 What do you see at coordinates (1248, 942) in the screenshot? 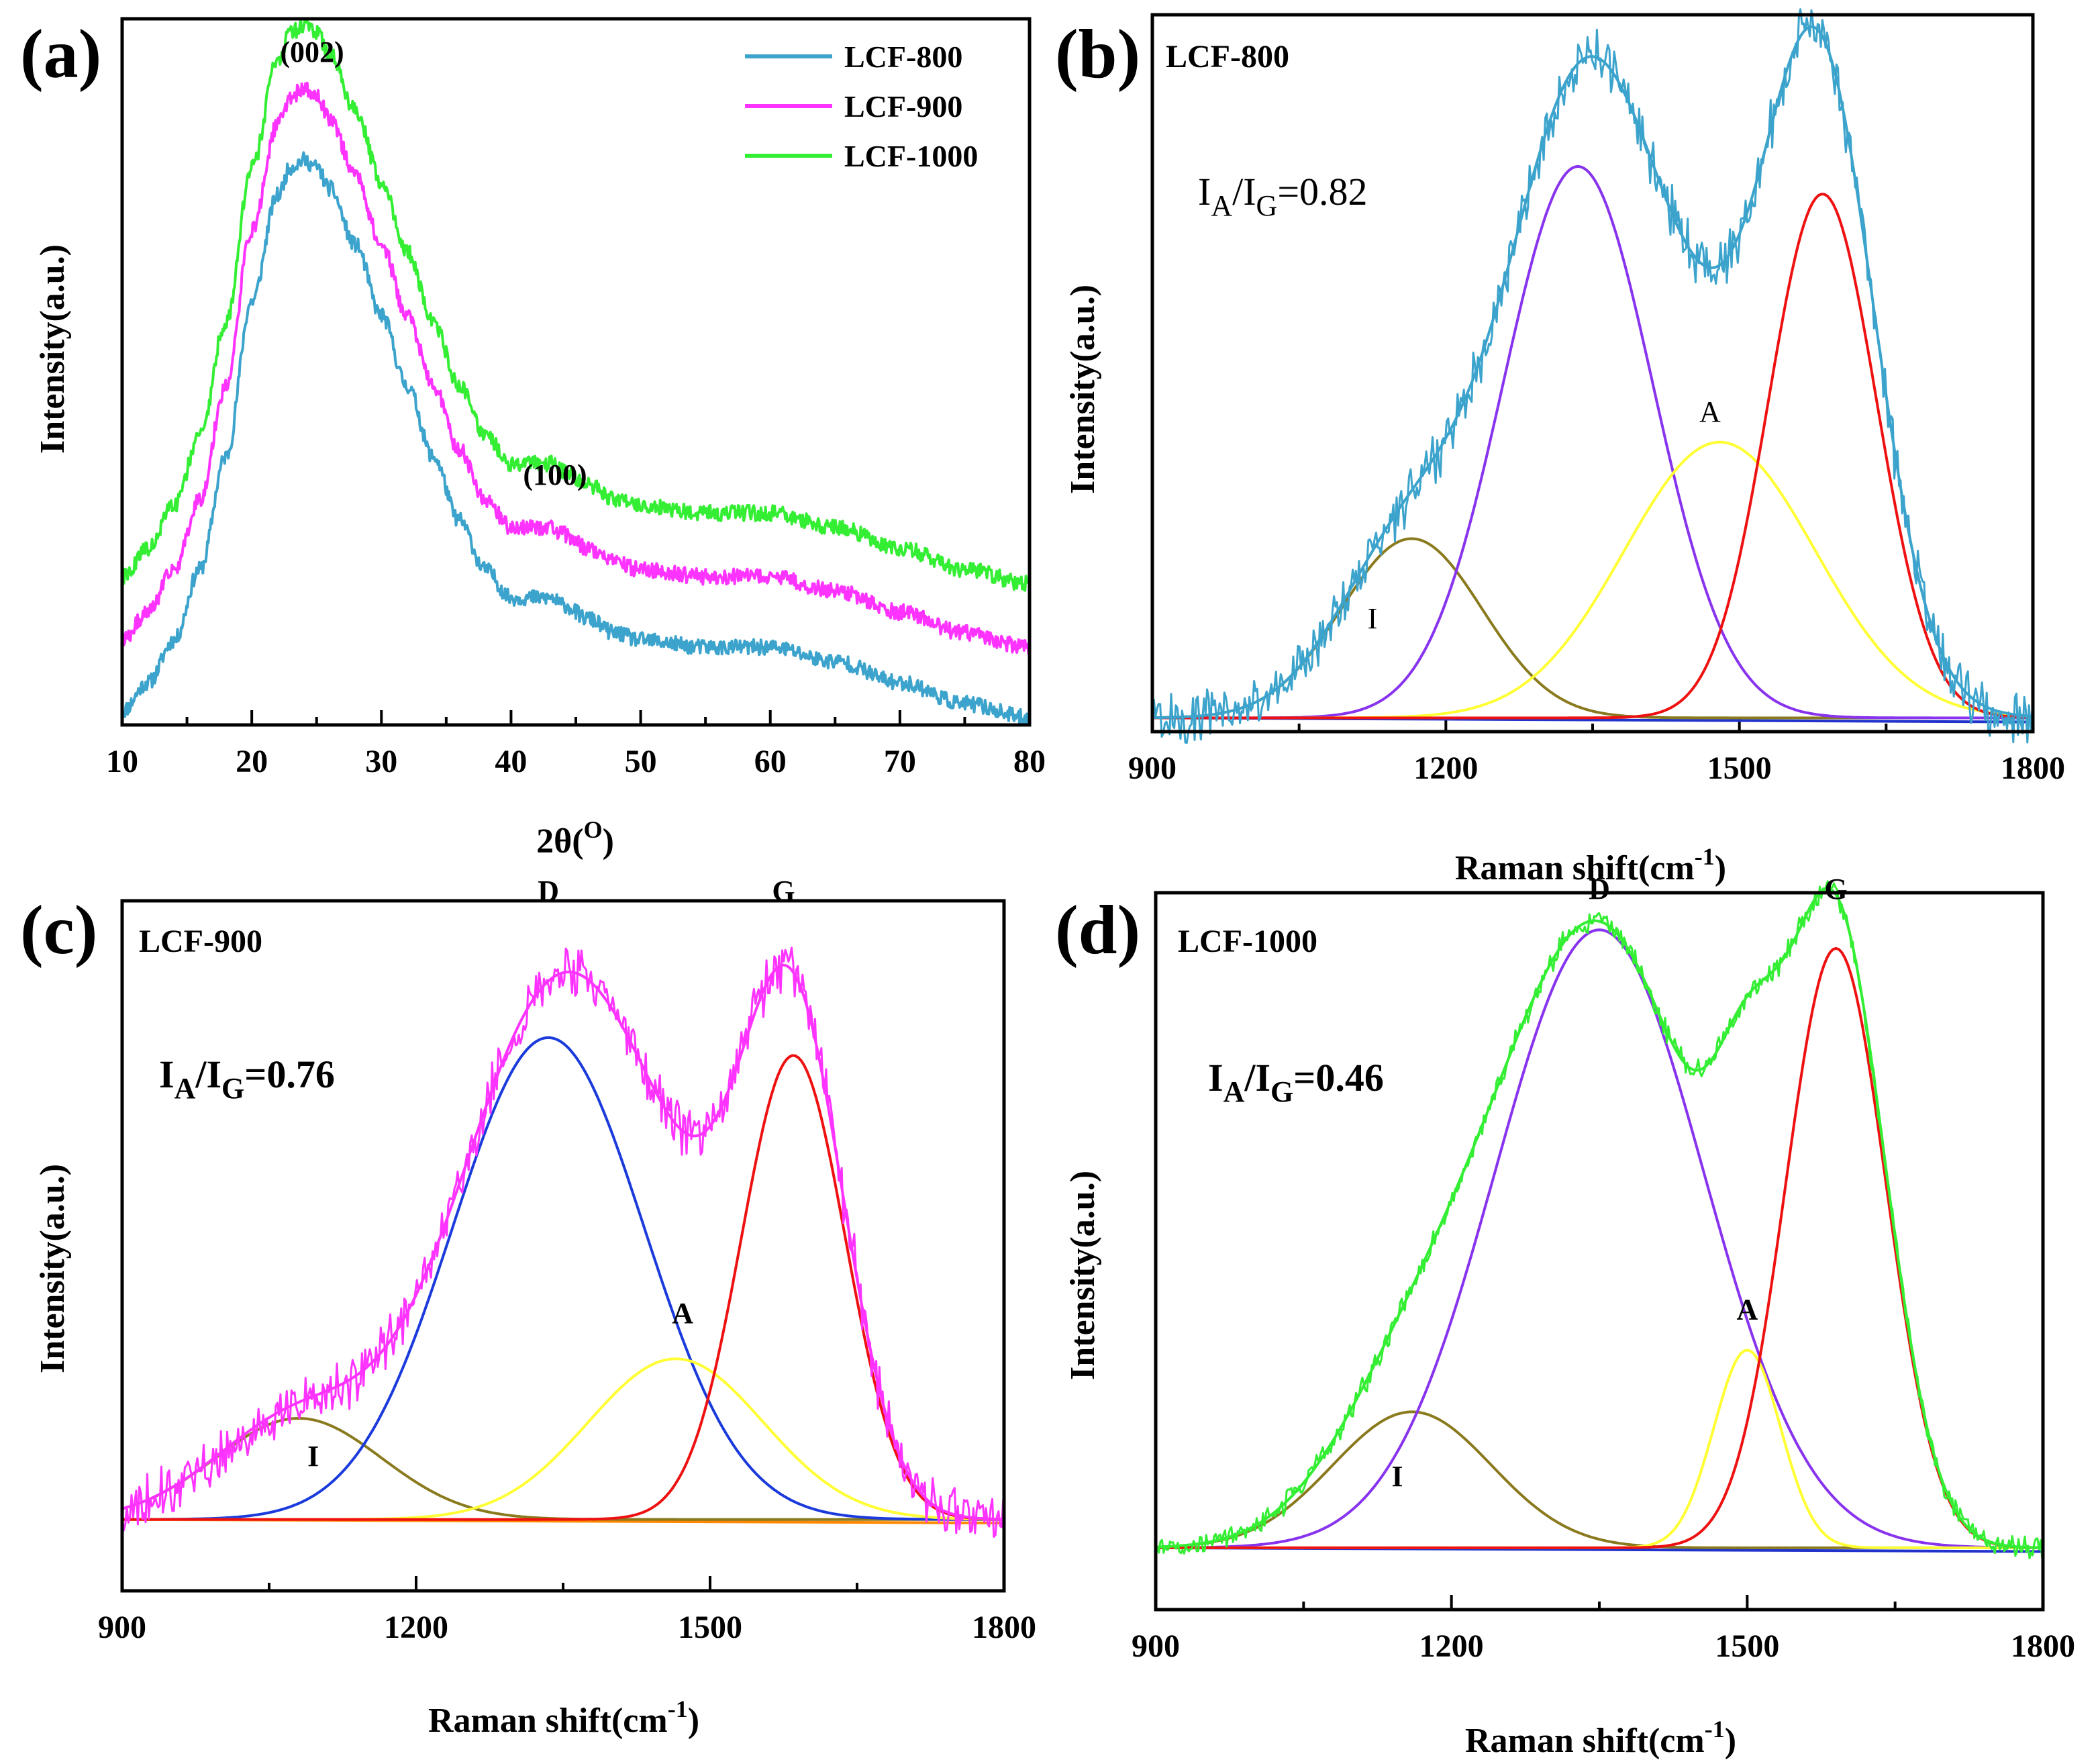
I see `panel-d-sample-name: LCF-1000` at bounding box center [1248, 942].